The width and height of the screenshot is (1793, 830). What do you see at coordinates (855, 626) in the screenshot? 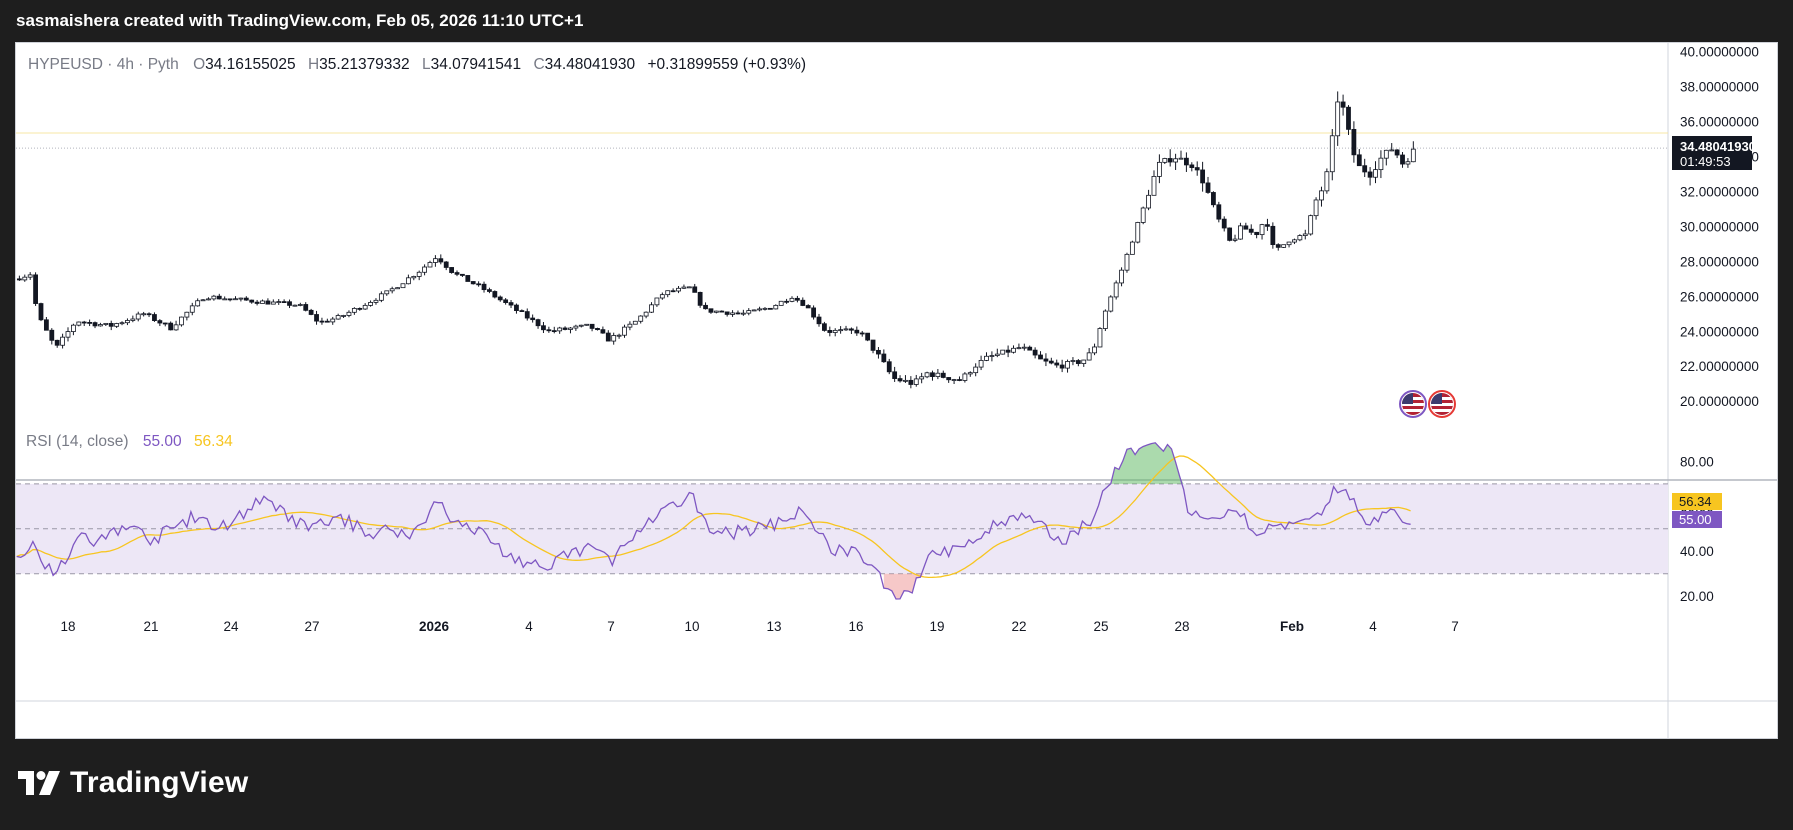
I see `time-axis-tick: 16` at bounding box center [855, 626].